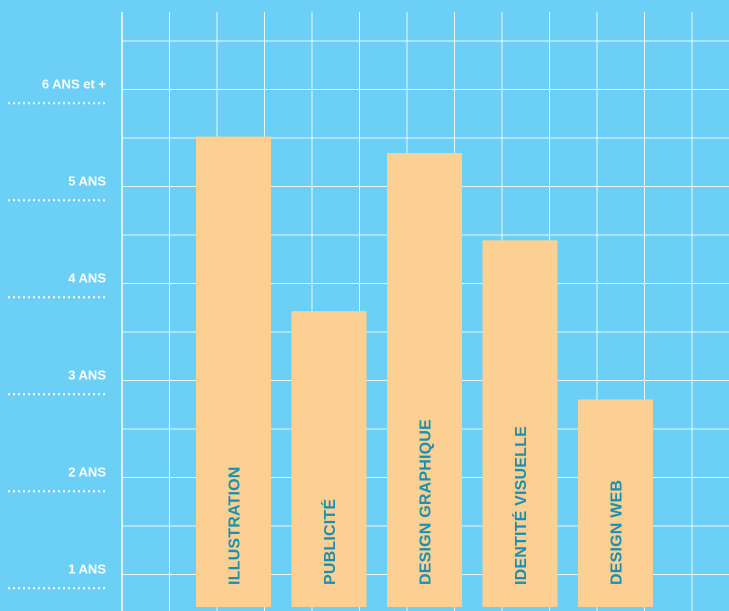 The image size is (729, 611). Describe the element at coordinates (426, 502) in the screenshot. I see `bar-label: DESIGN GRAPHIQUE` at that location.